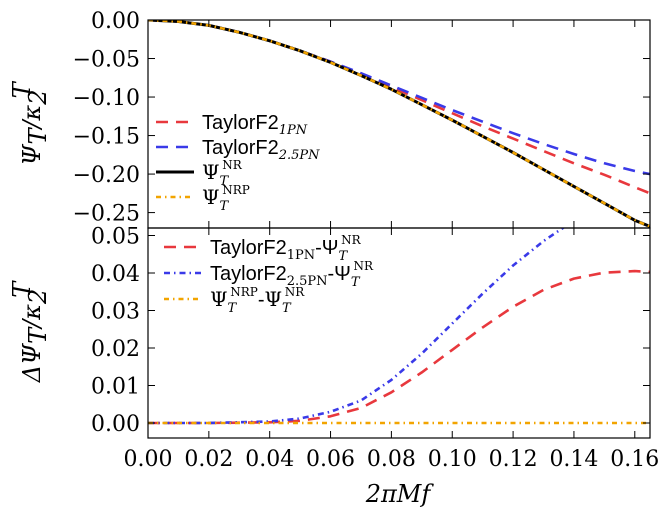  What do you see at coordinates (115, 349) in the screenshot?
I see `bottom-ytick-label: 0.02` at bounding box center [115, 349].